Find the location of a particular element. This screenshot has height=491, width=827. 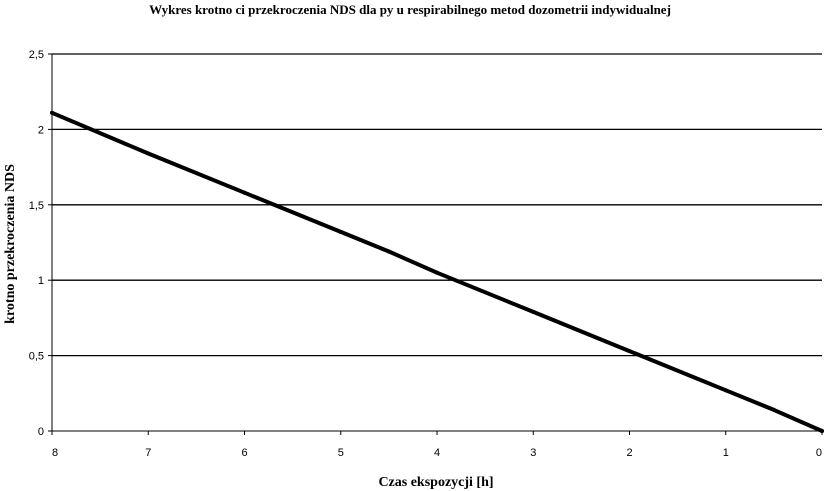

y-axis-title: krotno przekroczenia NDS is located at coordinates (10, 244).